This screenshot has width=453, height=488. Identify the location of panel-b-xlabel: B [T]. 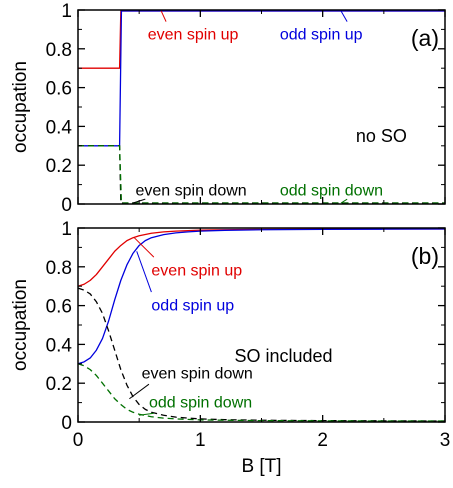
(261, 466).